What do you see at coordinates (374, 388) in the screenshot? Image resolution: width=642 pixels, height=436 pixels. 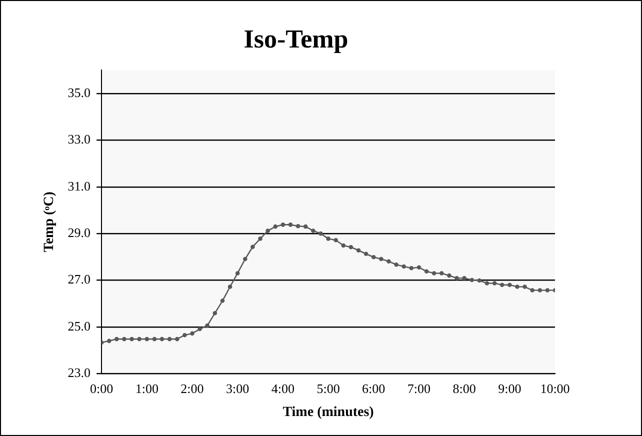 I see `x-tick-label: 6:00` at bounding box center [374, 388].